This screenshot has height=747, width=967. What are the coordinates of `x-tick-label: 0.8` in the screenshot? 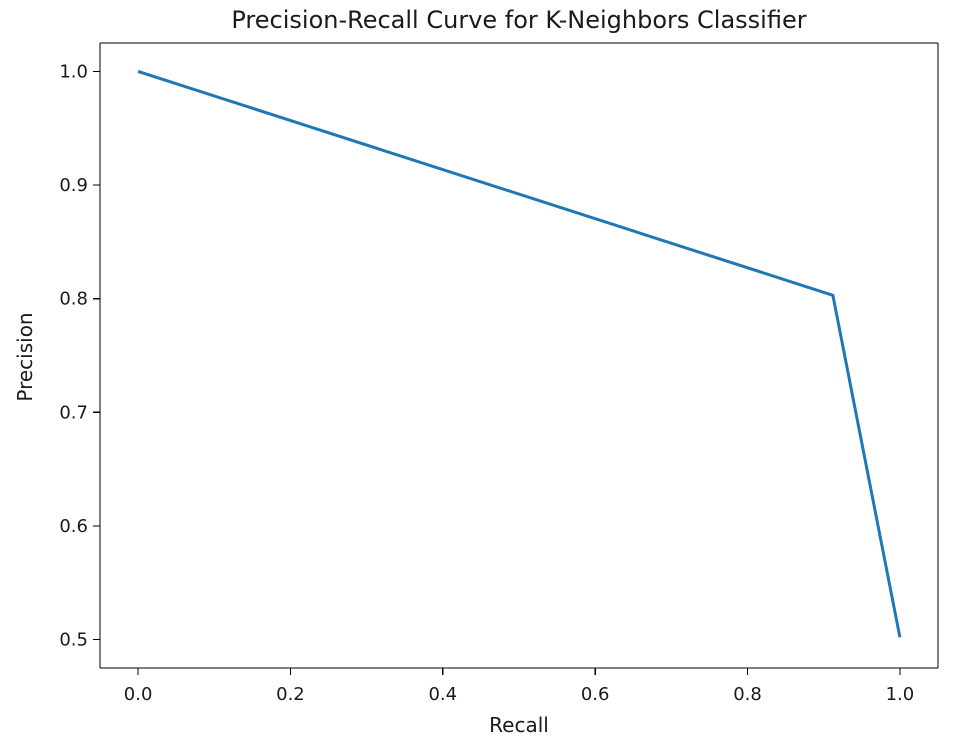 It's located at (747, 694).